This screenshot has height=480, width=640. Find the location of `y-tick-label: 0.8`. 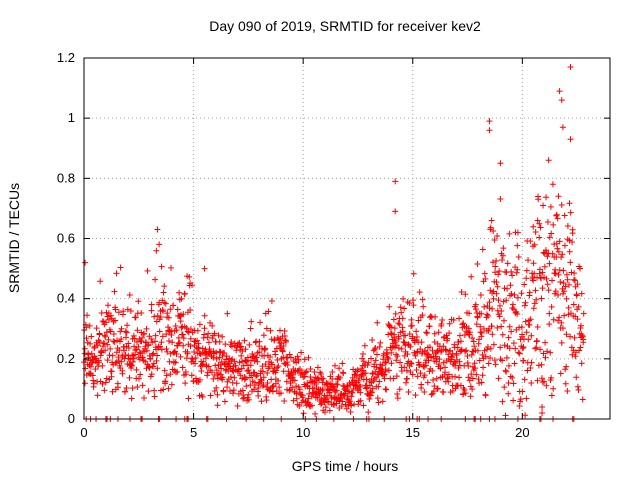

y-tick-label: 0.8 is located at coordinates (66, 177).